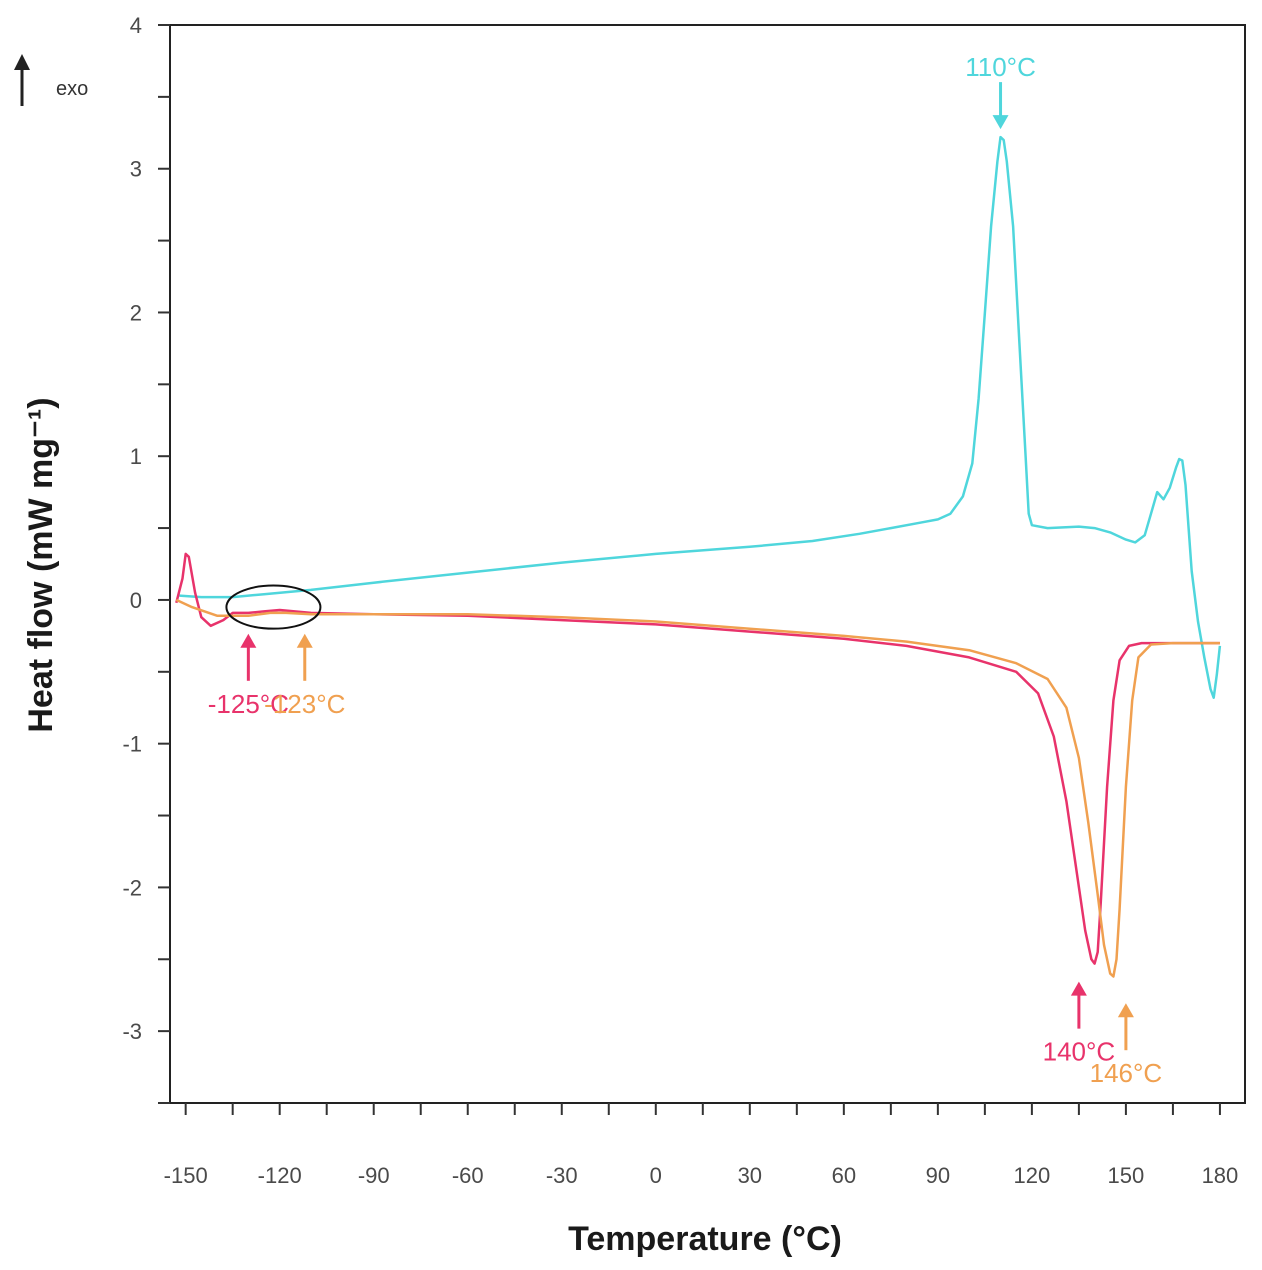  Describe the element at coordinates (41, 564) in the screenshot. I see `y-axis-title: Heat flow (mW mg⁻¹)` at that location.